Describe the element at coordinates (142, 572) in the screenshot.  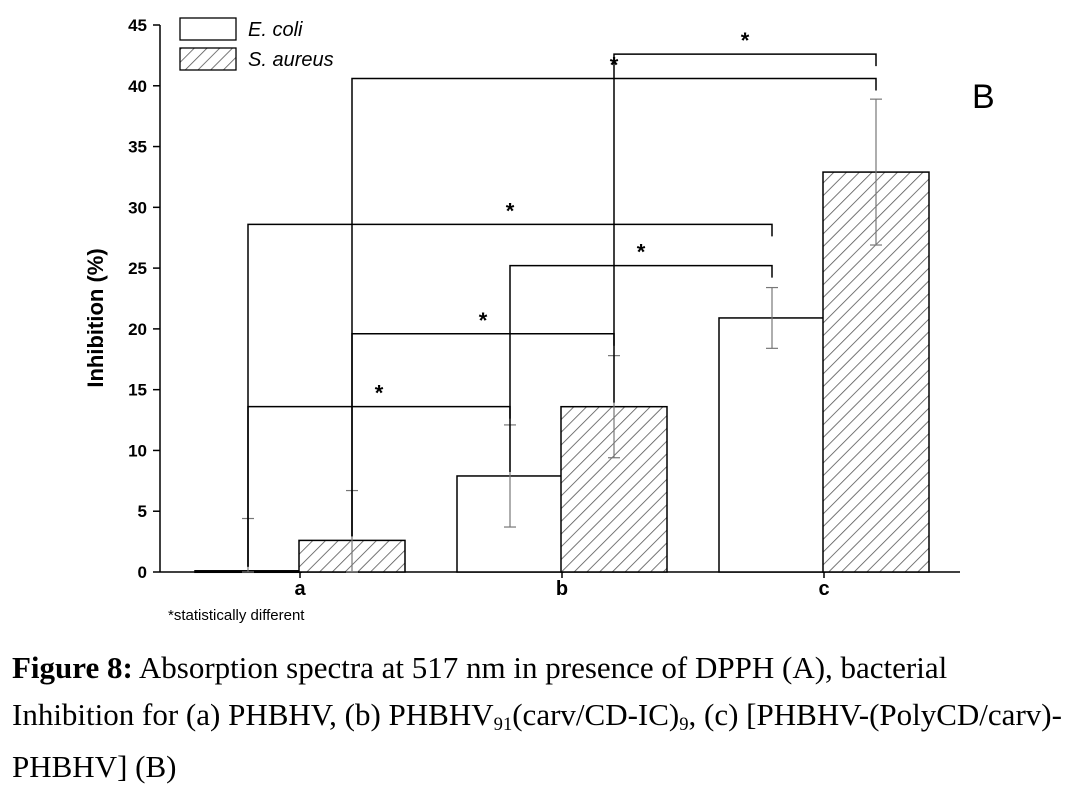
I see `y-tick-label: 0` at that location.